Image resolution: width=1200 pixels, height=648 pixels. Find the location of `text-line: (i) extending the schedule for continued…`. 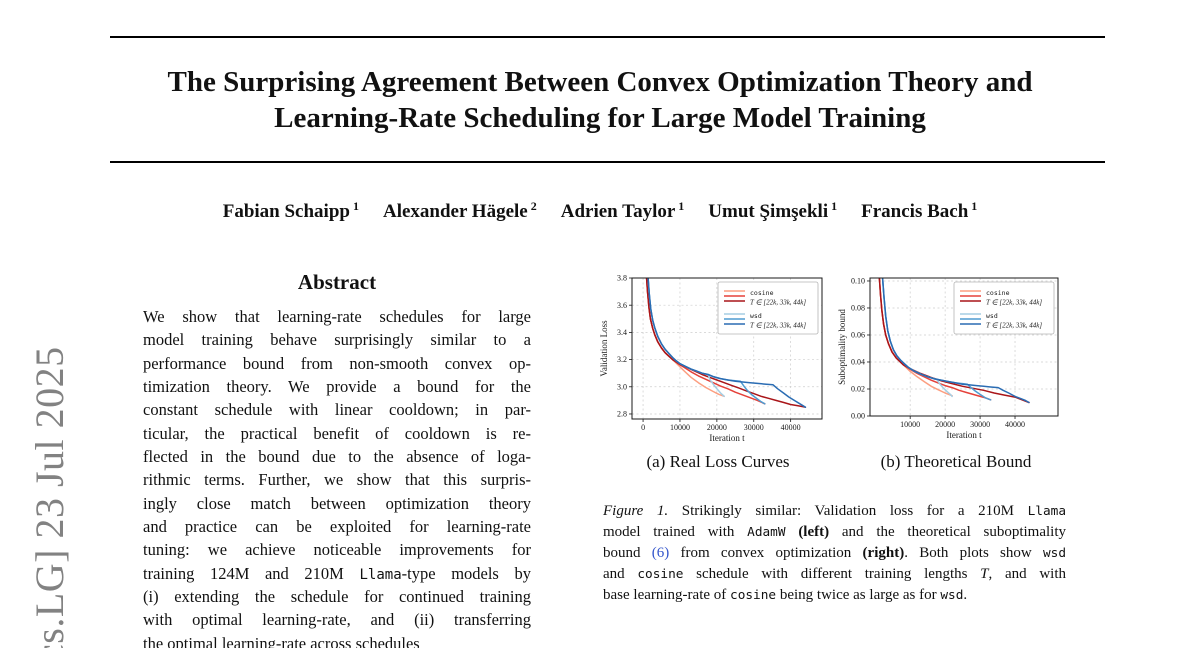

text-line: (i) extending the schedule for continued… is located at coordinates (337, 596).